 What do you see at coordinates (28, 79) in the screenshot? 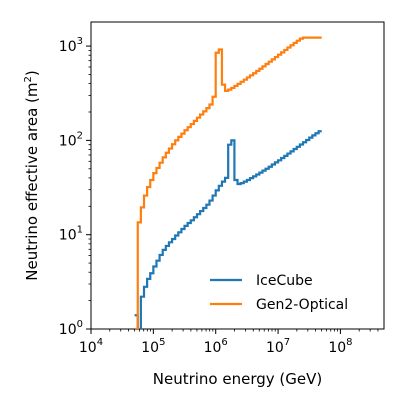
I see `y-axis-label-sup: 2` at bounding box center [28, 79].